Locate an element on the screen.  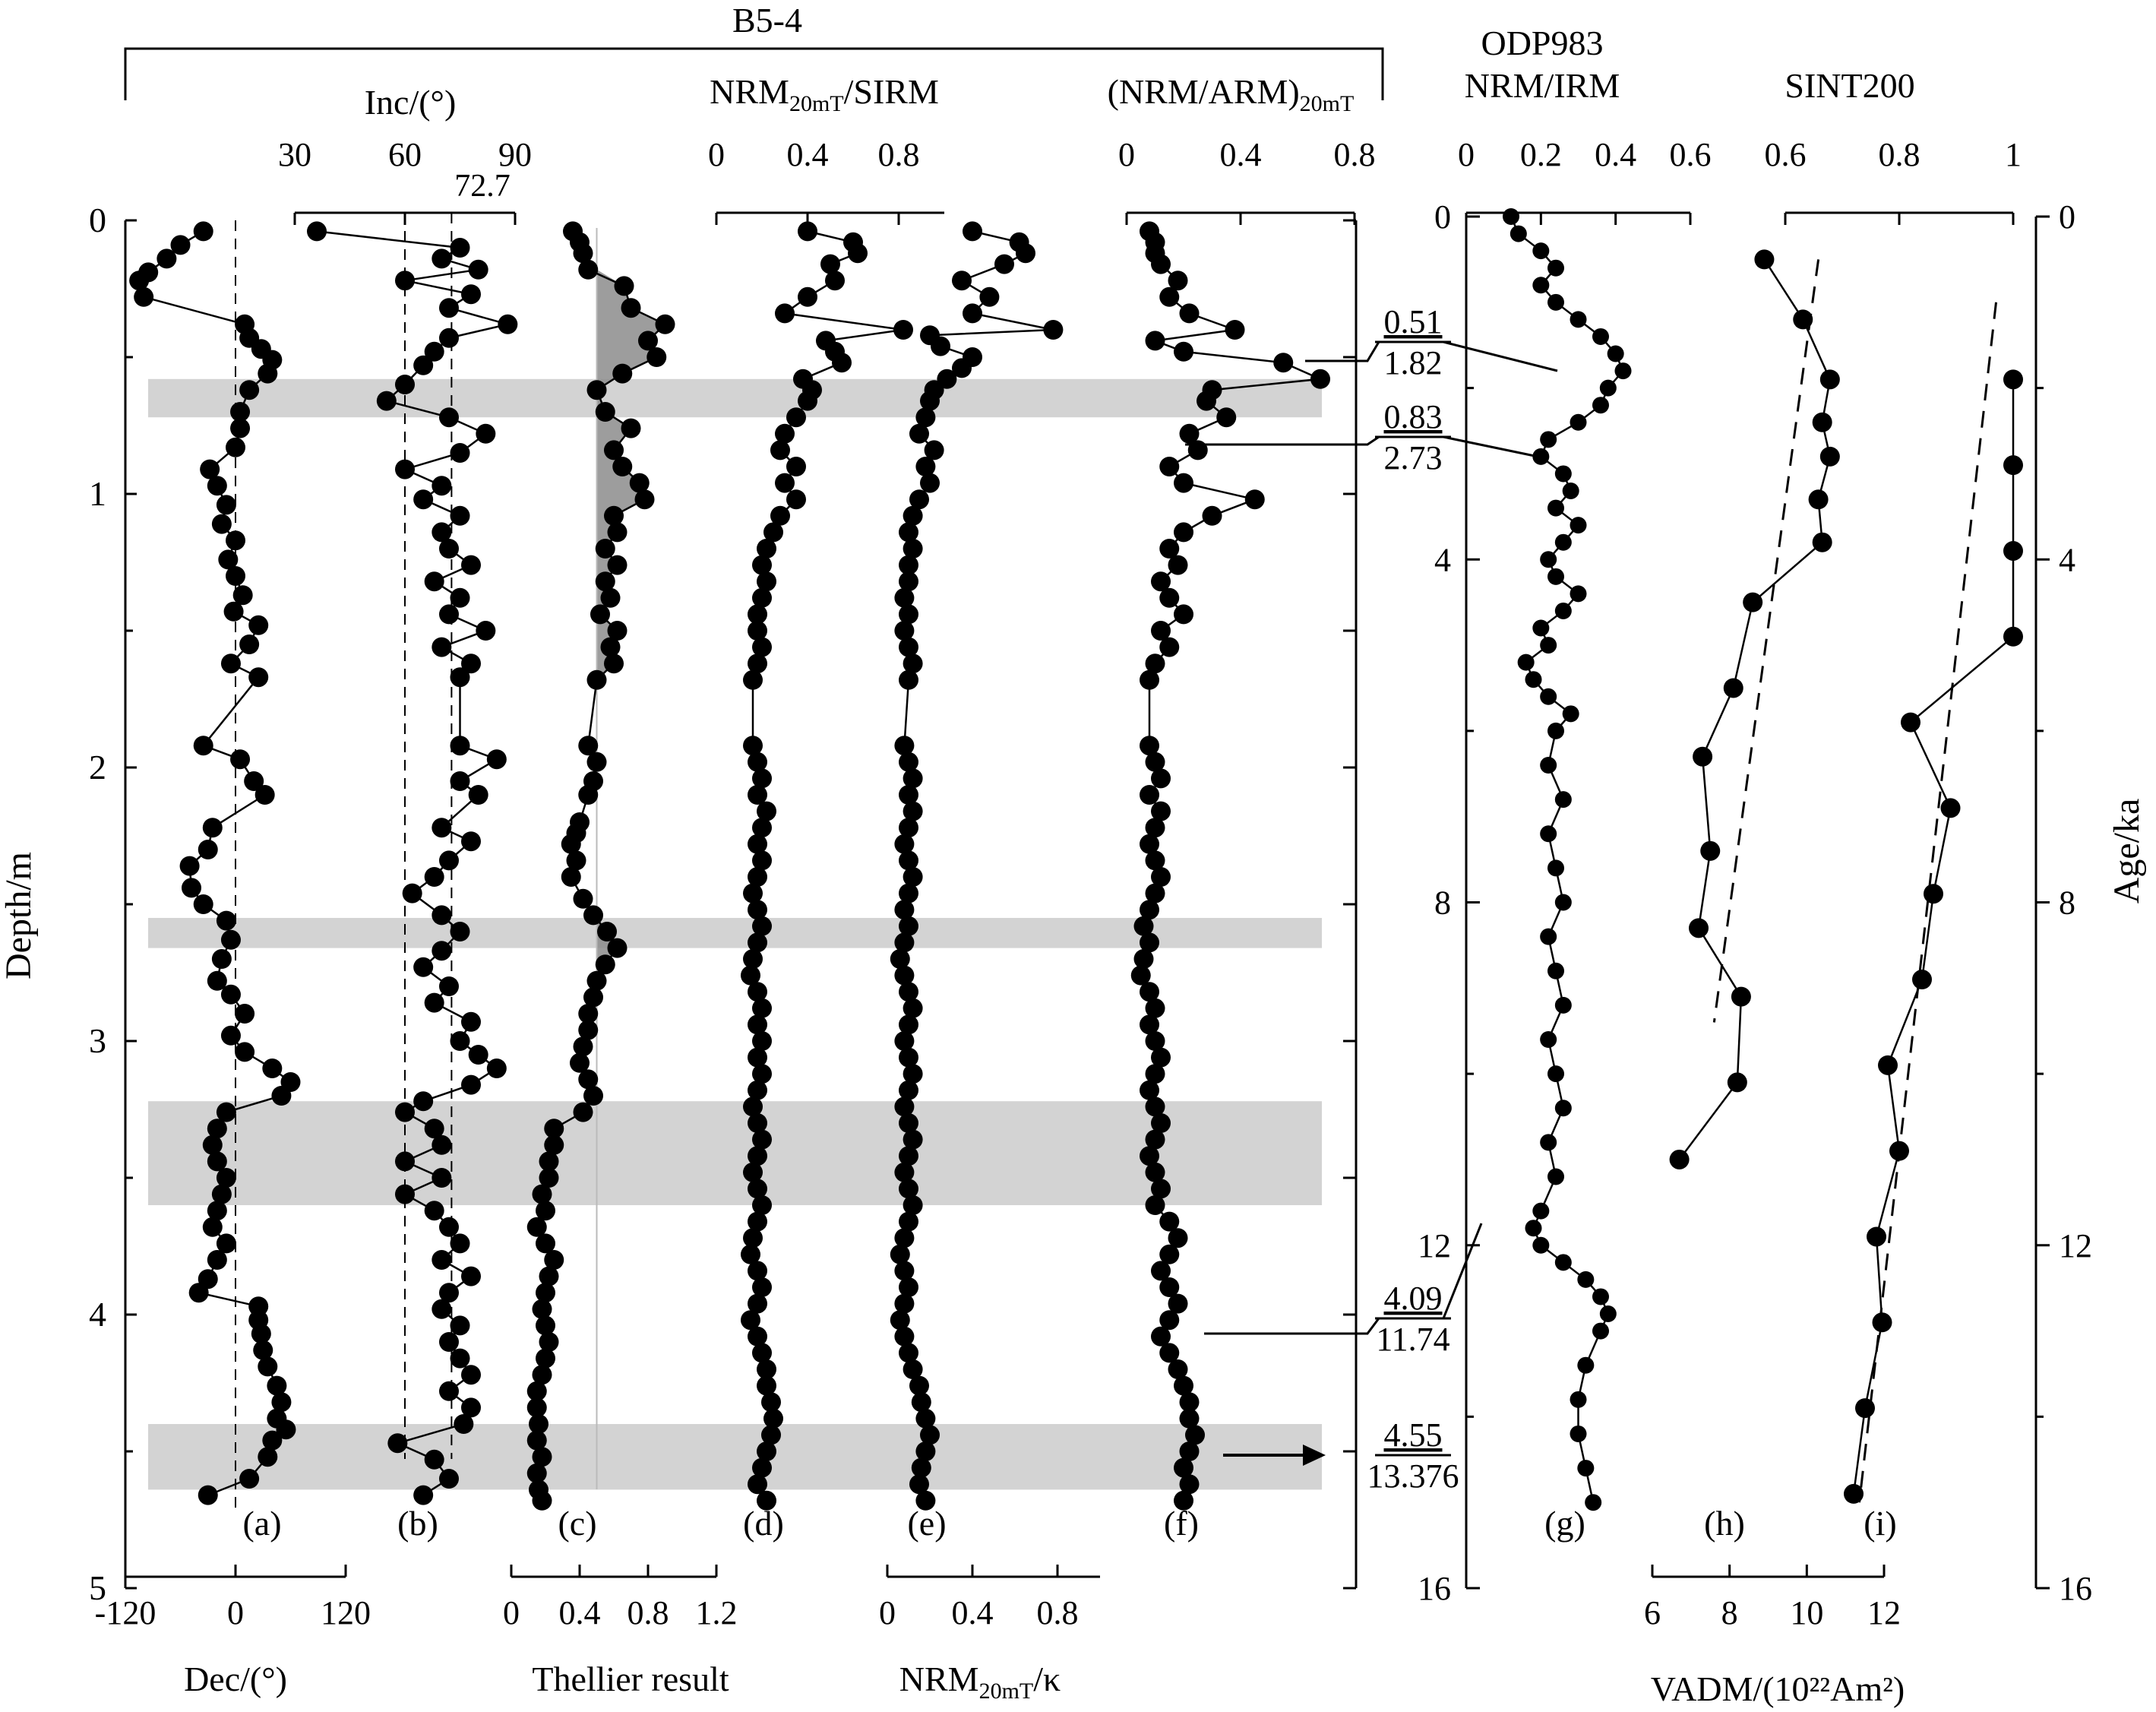
x-tick-label: 0.8 is located at coordinates (1355, 154).